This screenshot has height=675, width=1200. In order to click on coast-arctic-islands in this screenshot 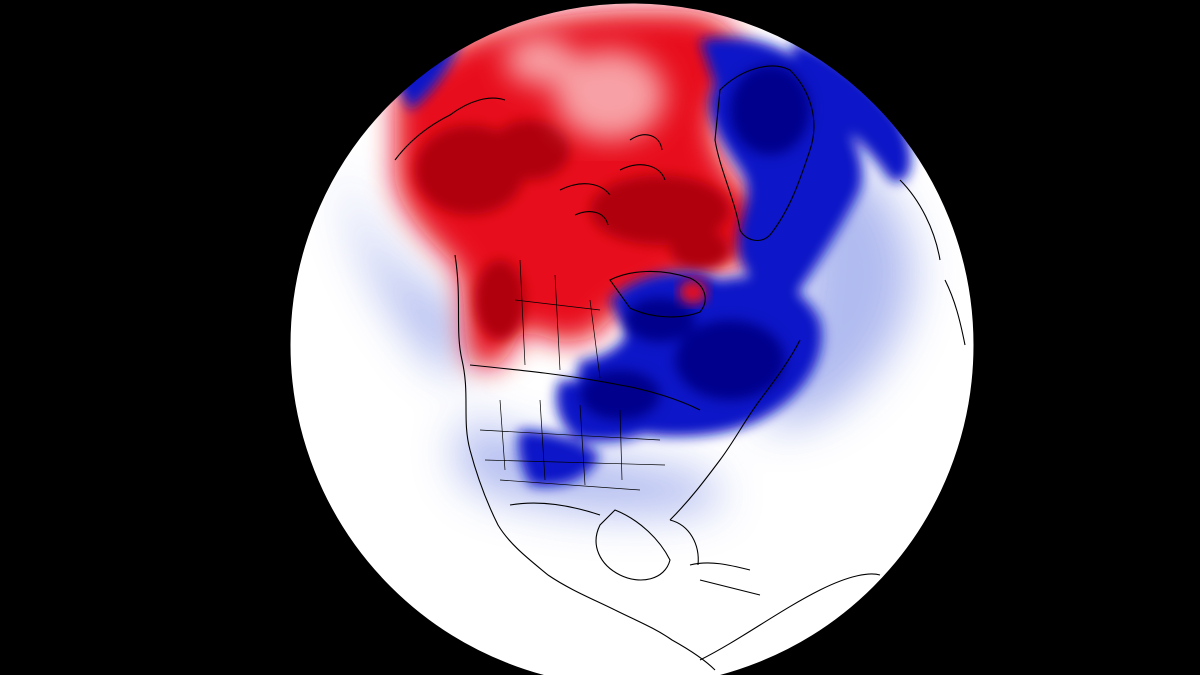, I will do `click(612, 180)`.